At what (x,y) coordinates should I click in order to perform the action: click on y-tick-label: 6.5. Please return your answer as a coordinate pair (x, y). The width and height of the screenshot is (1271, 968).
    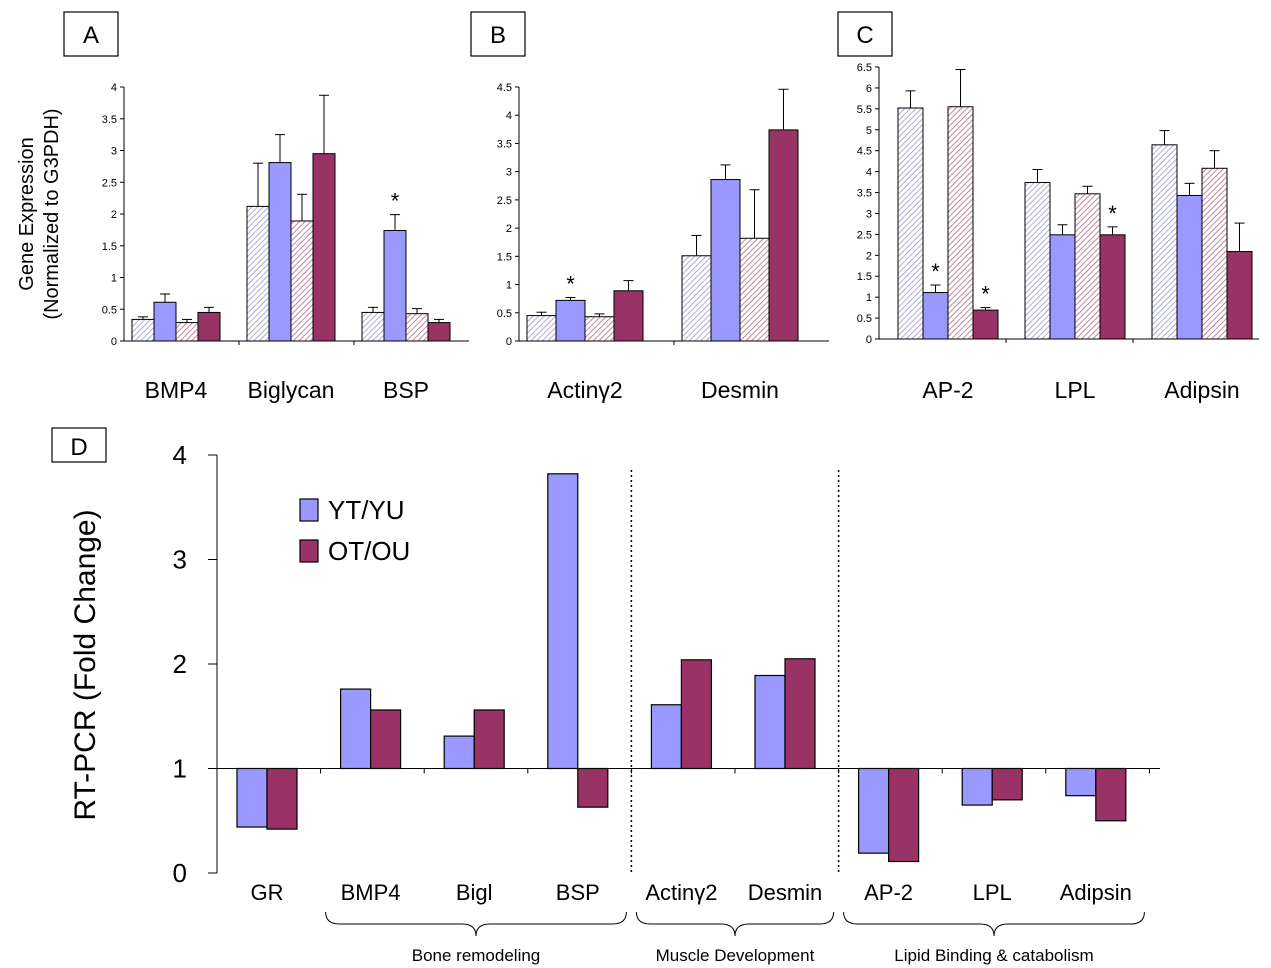
    Looking at the image, I should click on (864, 68).